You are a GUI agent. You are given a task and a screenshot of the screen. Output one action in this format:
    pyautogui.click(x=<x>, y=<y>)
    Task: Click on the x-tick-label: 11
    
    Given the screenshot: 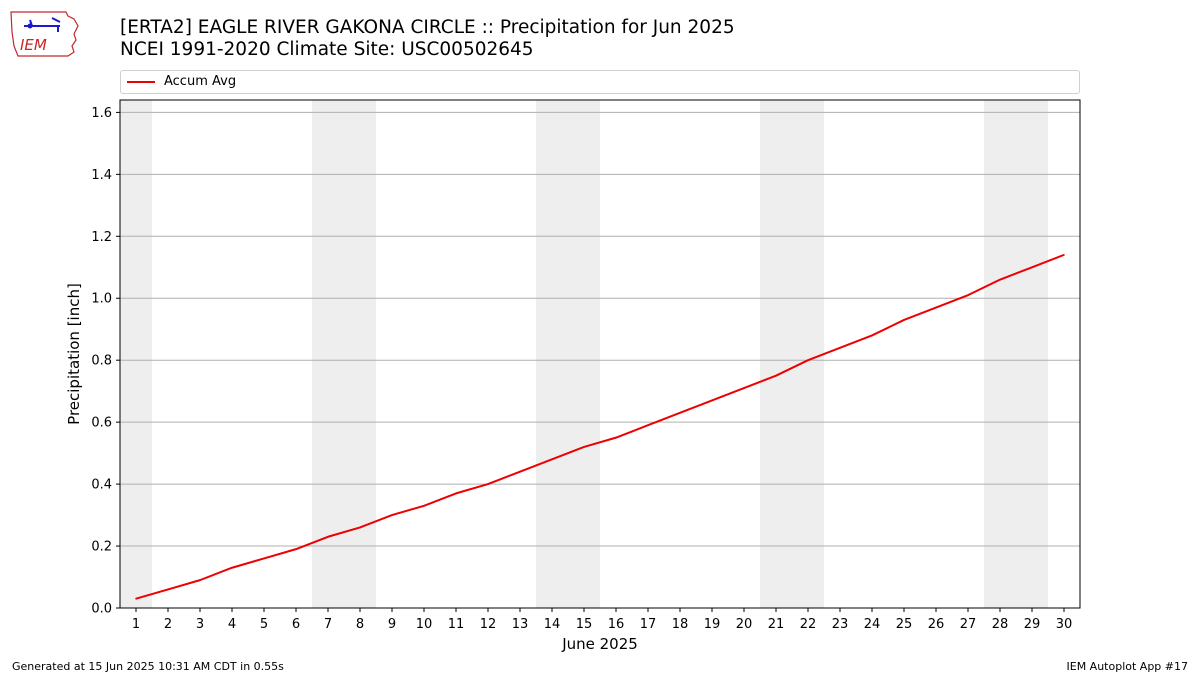 What is the action you would take?
    pyautogui.click(x=456, y=624)
    